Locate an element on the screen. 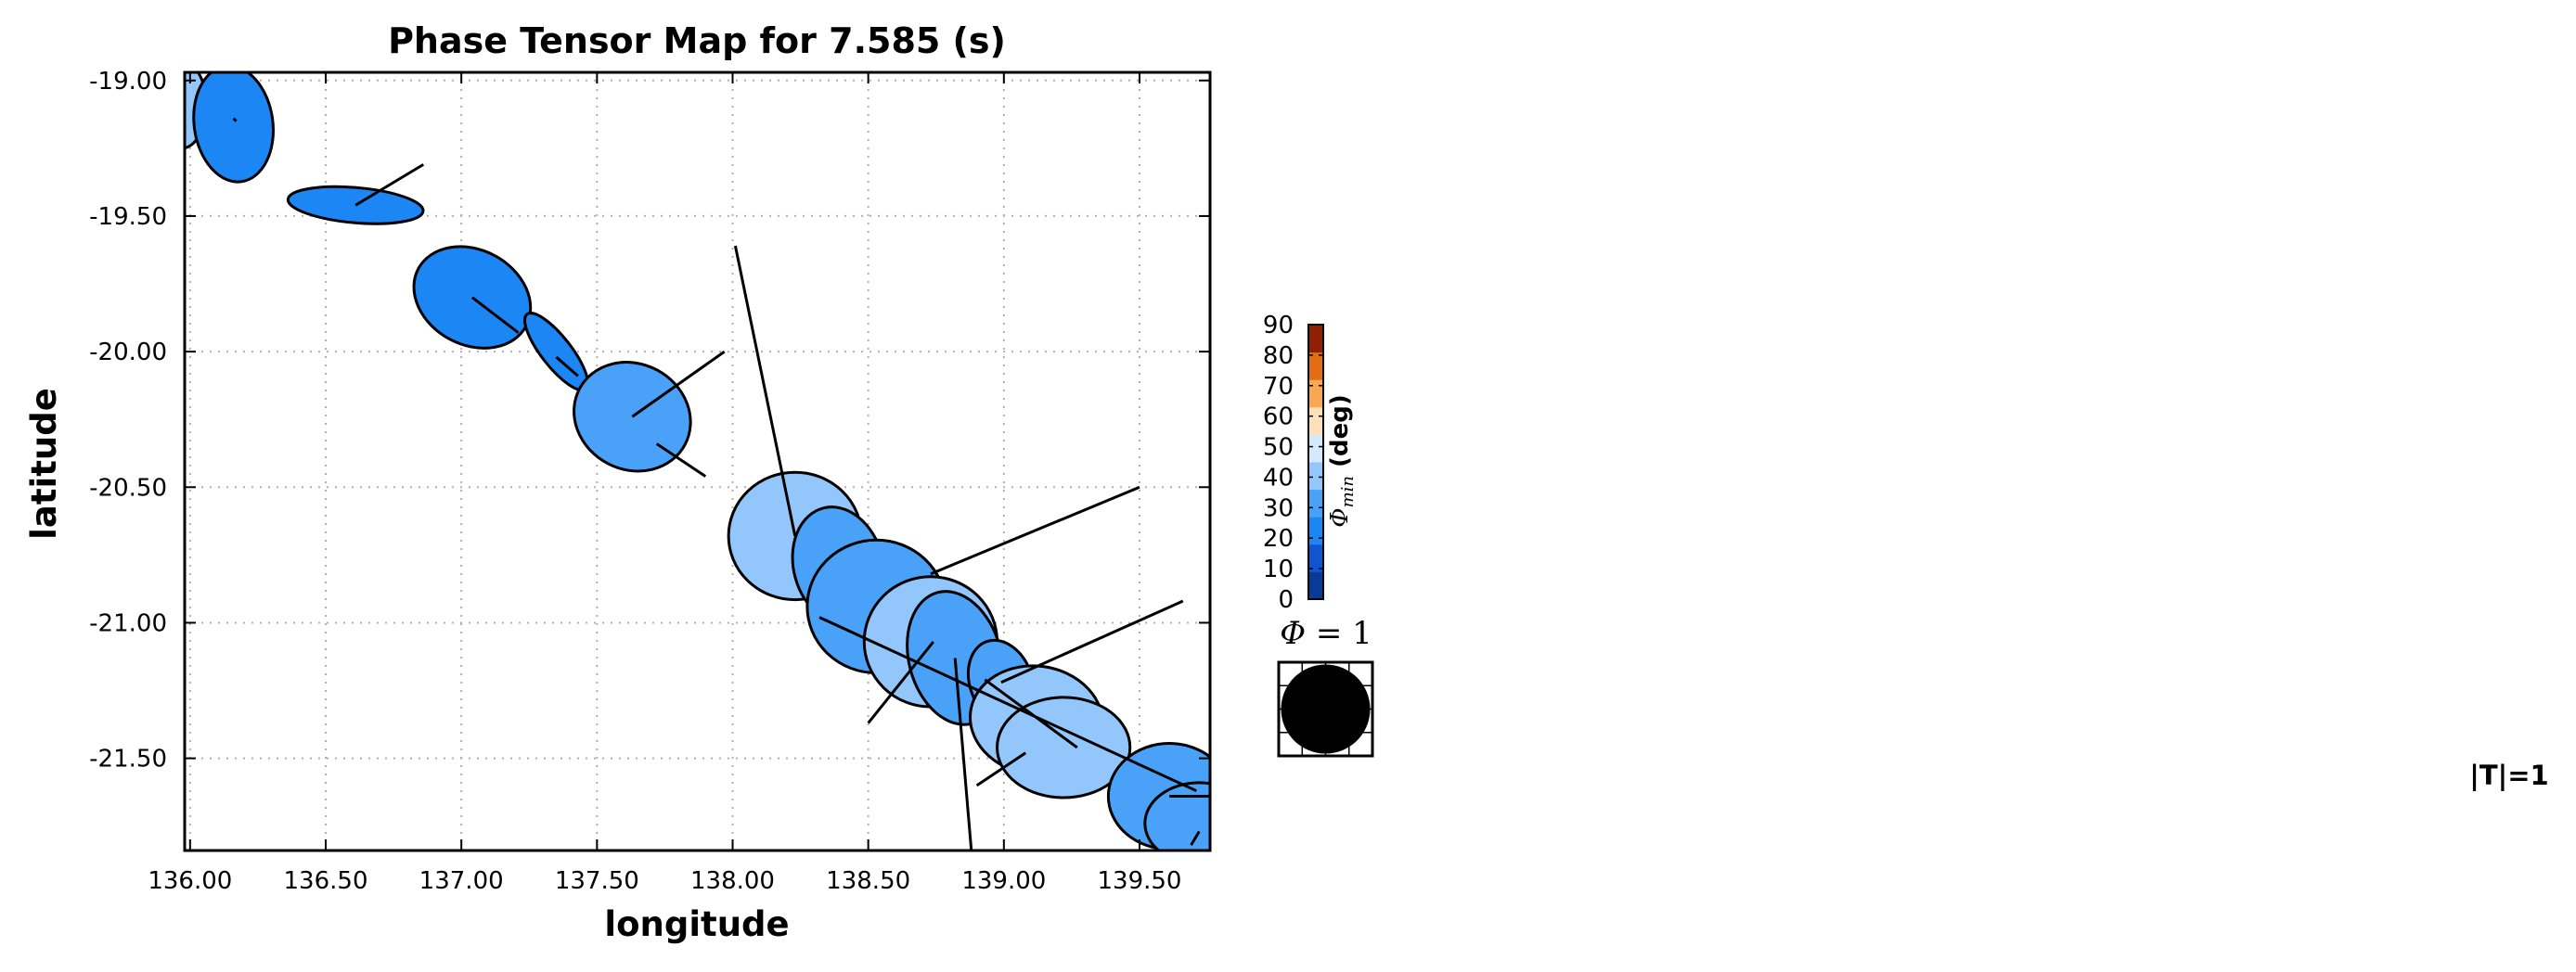 Image resolution: width=2576 pixels, height=972 pixels. colorbar-tick-label: 30 is located at coordinates (1278, 508).